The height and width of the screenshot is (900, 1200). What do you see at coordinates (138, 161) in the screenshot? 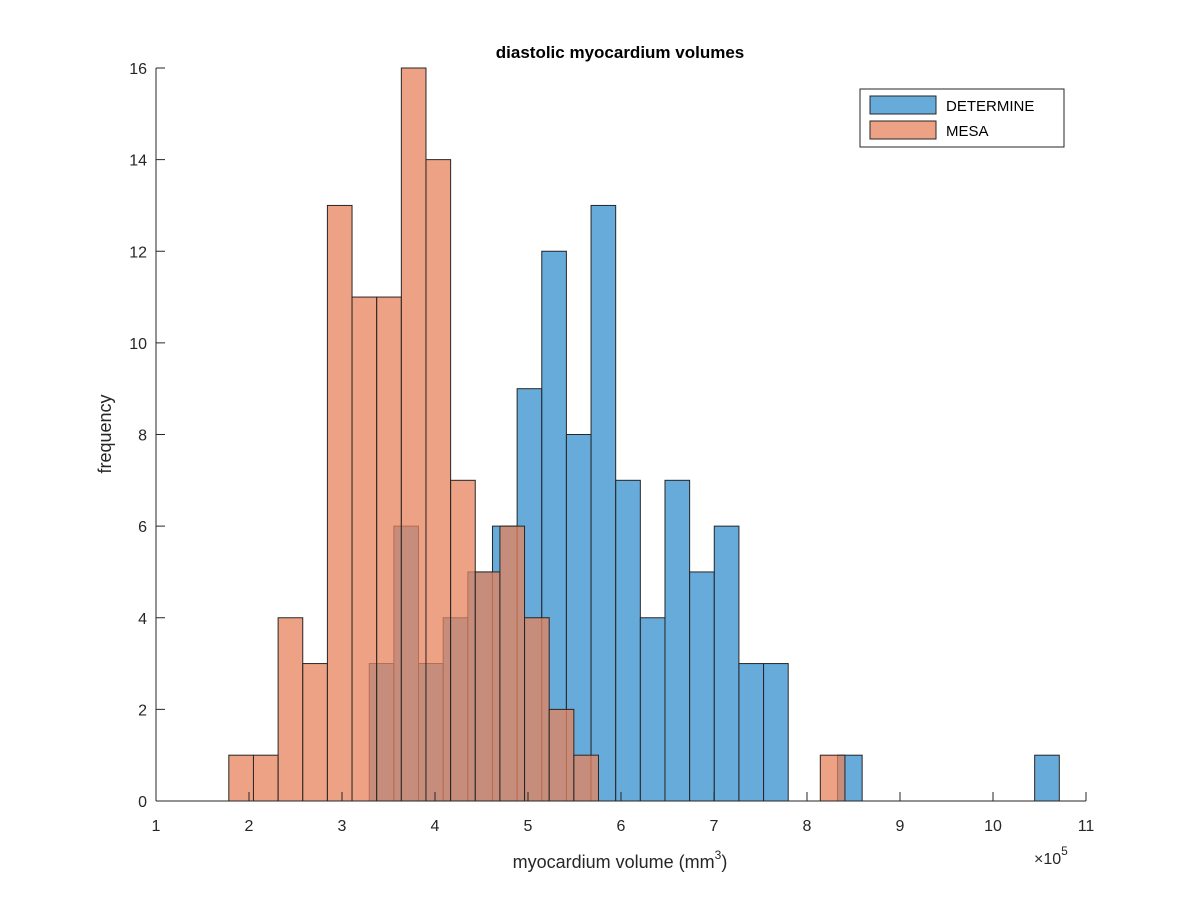
I see `y-tick-label-14: 14` at bounding box center [138, 161].